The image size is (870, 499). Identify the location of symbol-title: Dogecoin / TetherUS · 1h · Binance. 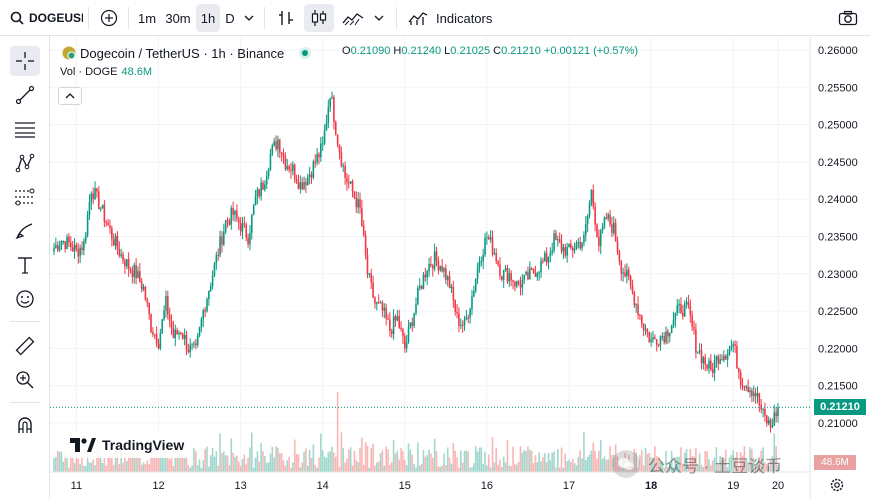
(182, 53).